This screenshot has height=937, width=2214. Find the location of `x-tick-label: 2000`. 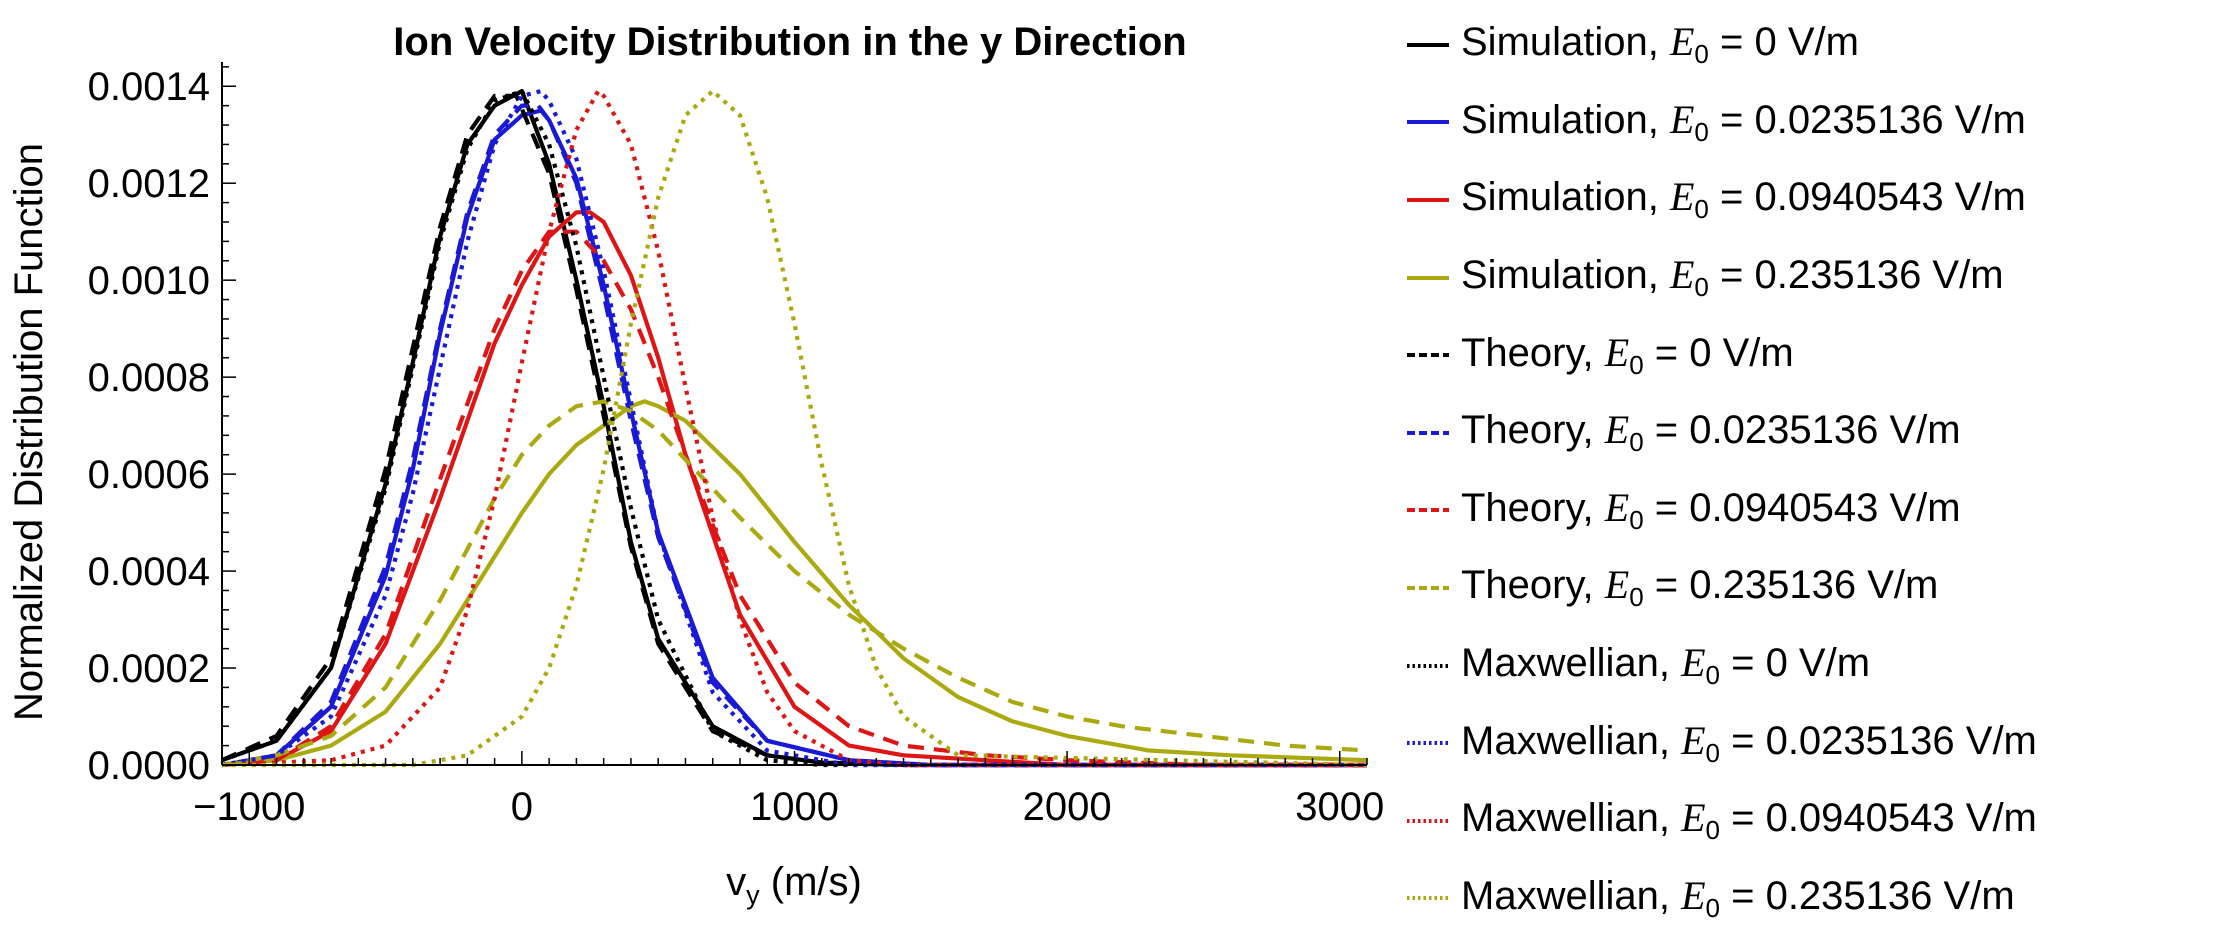

x-tick-label: 2000 is located at coordinates (1067, 807).